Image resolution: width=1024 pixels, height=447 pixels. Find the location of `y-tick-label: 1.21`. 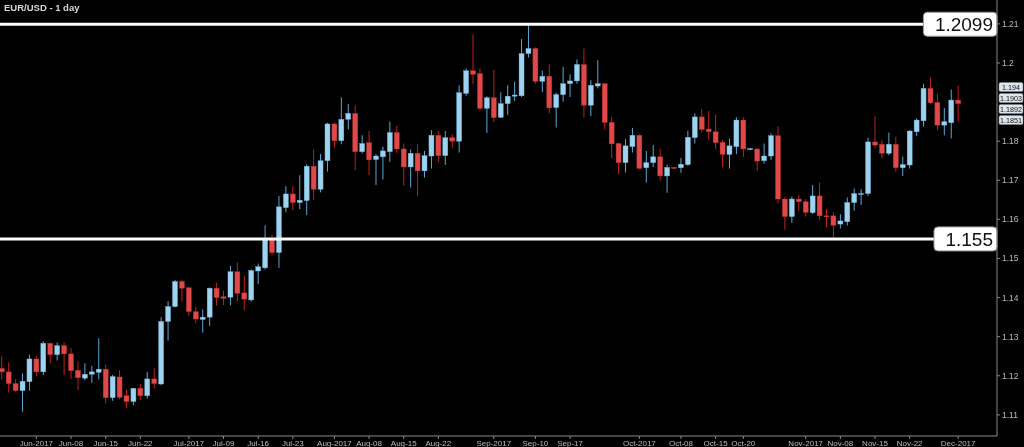

y-tick-label: 1.21 is located at coordinates (1010, 23).